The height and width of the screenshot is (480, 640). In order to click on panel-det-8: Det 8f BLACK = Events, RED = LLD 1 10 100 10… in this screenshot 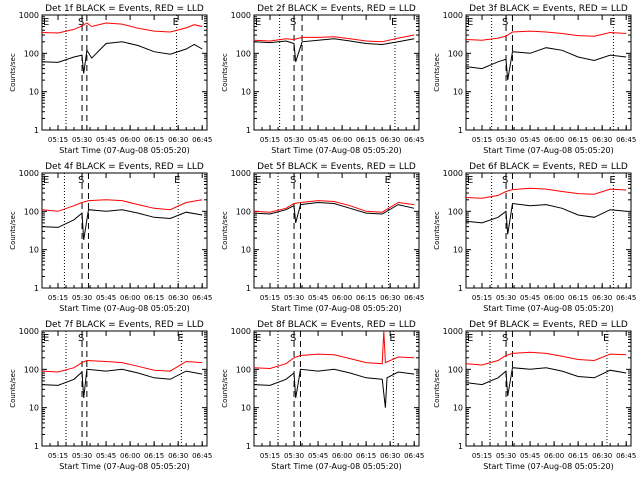, I will do `click(322, 395)`.